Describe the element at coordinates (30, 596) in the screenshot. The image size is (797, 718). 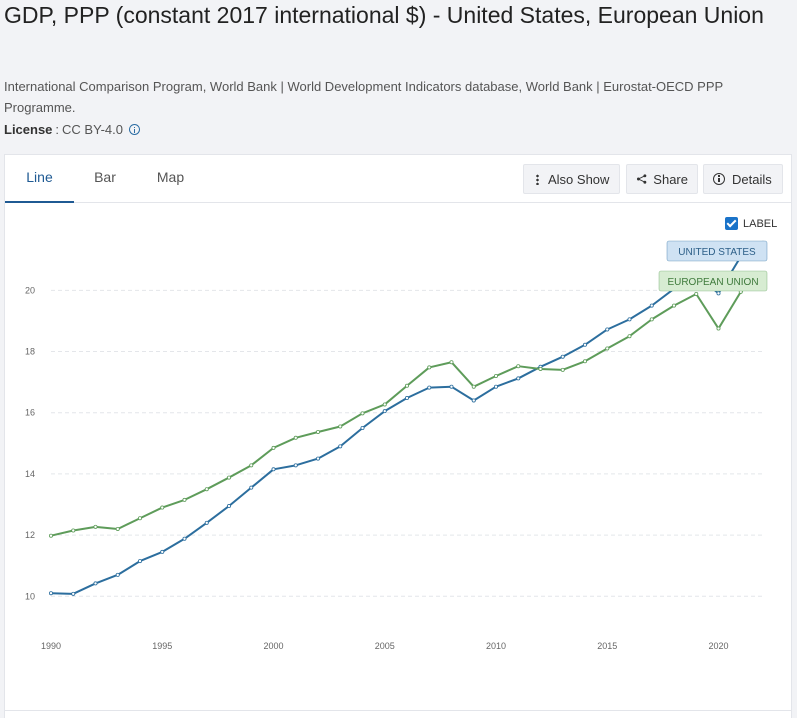
I see `y-tick-label: 10` at that location.